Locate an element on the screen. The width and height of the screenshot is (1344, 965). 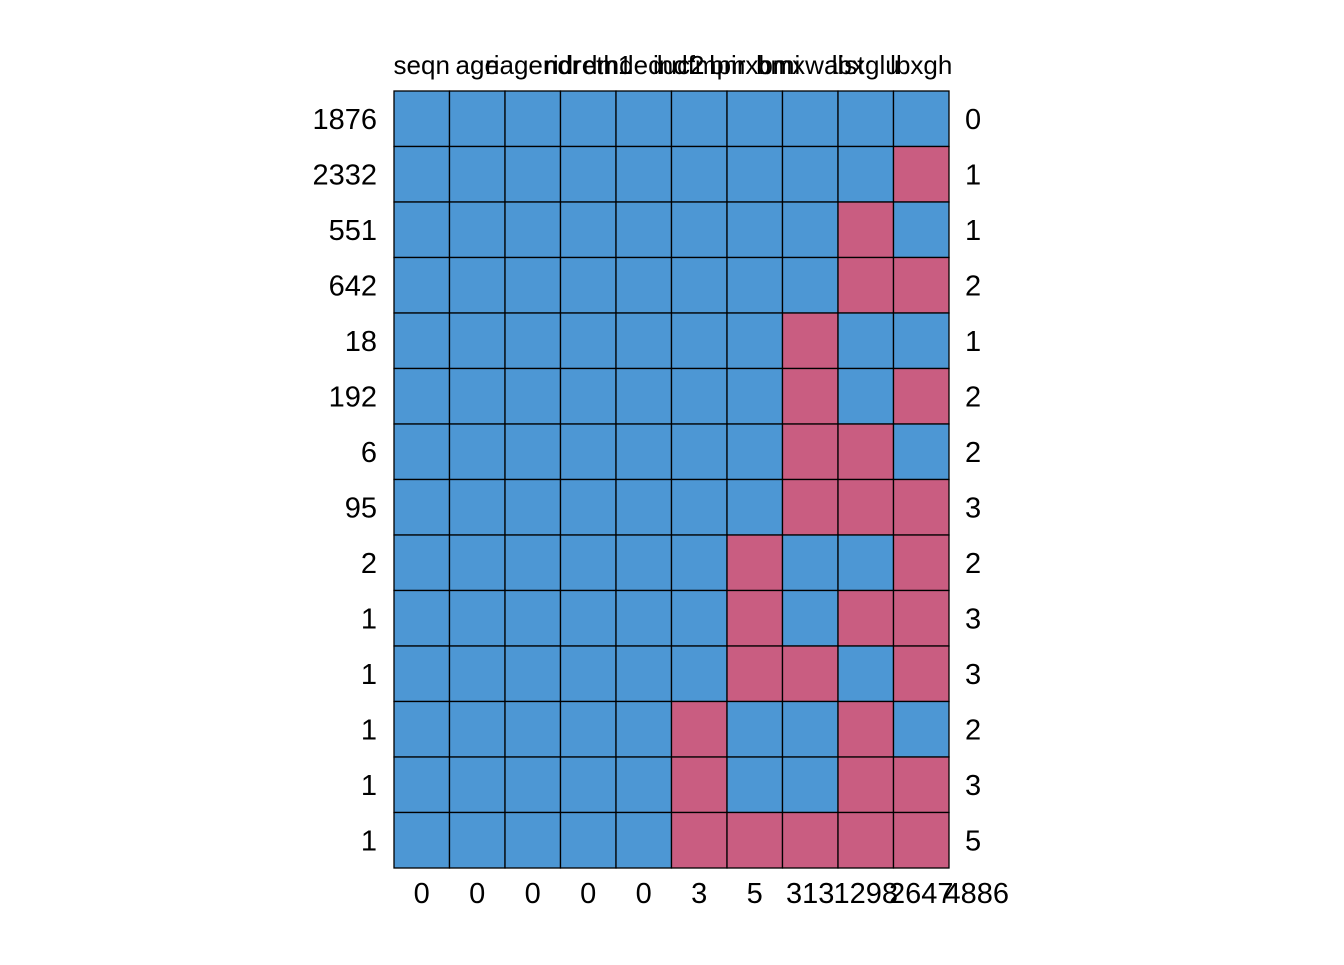
row-frequency-label: 6 is located at coordinates (369, 453).